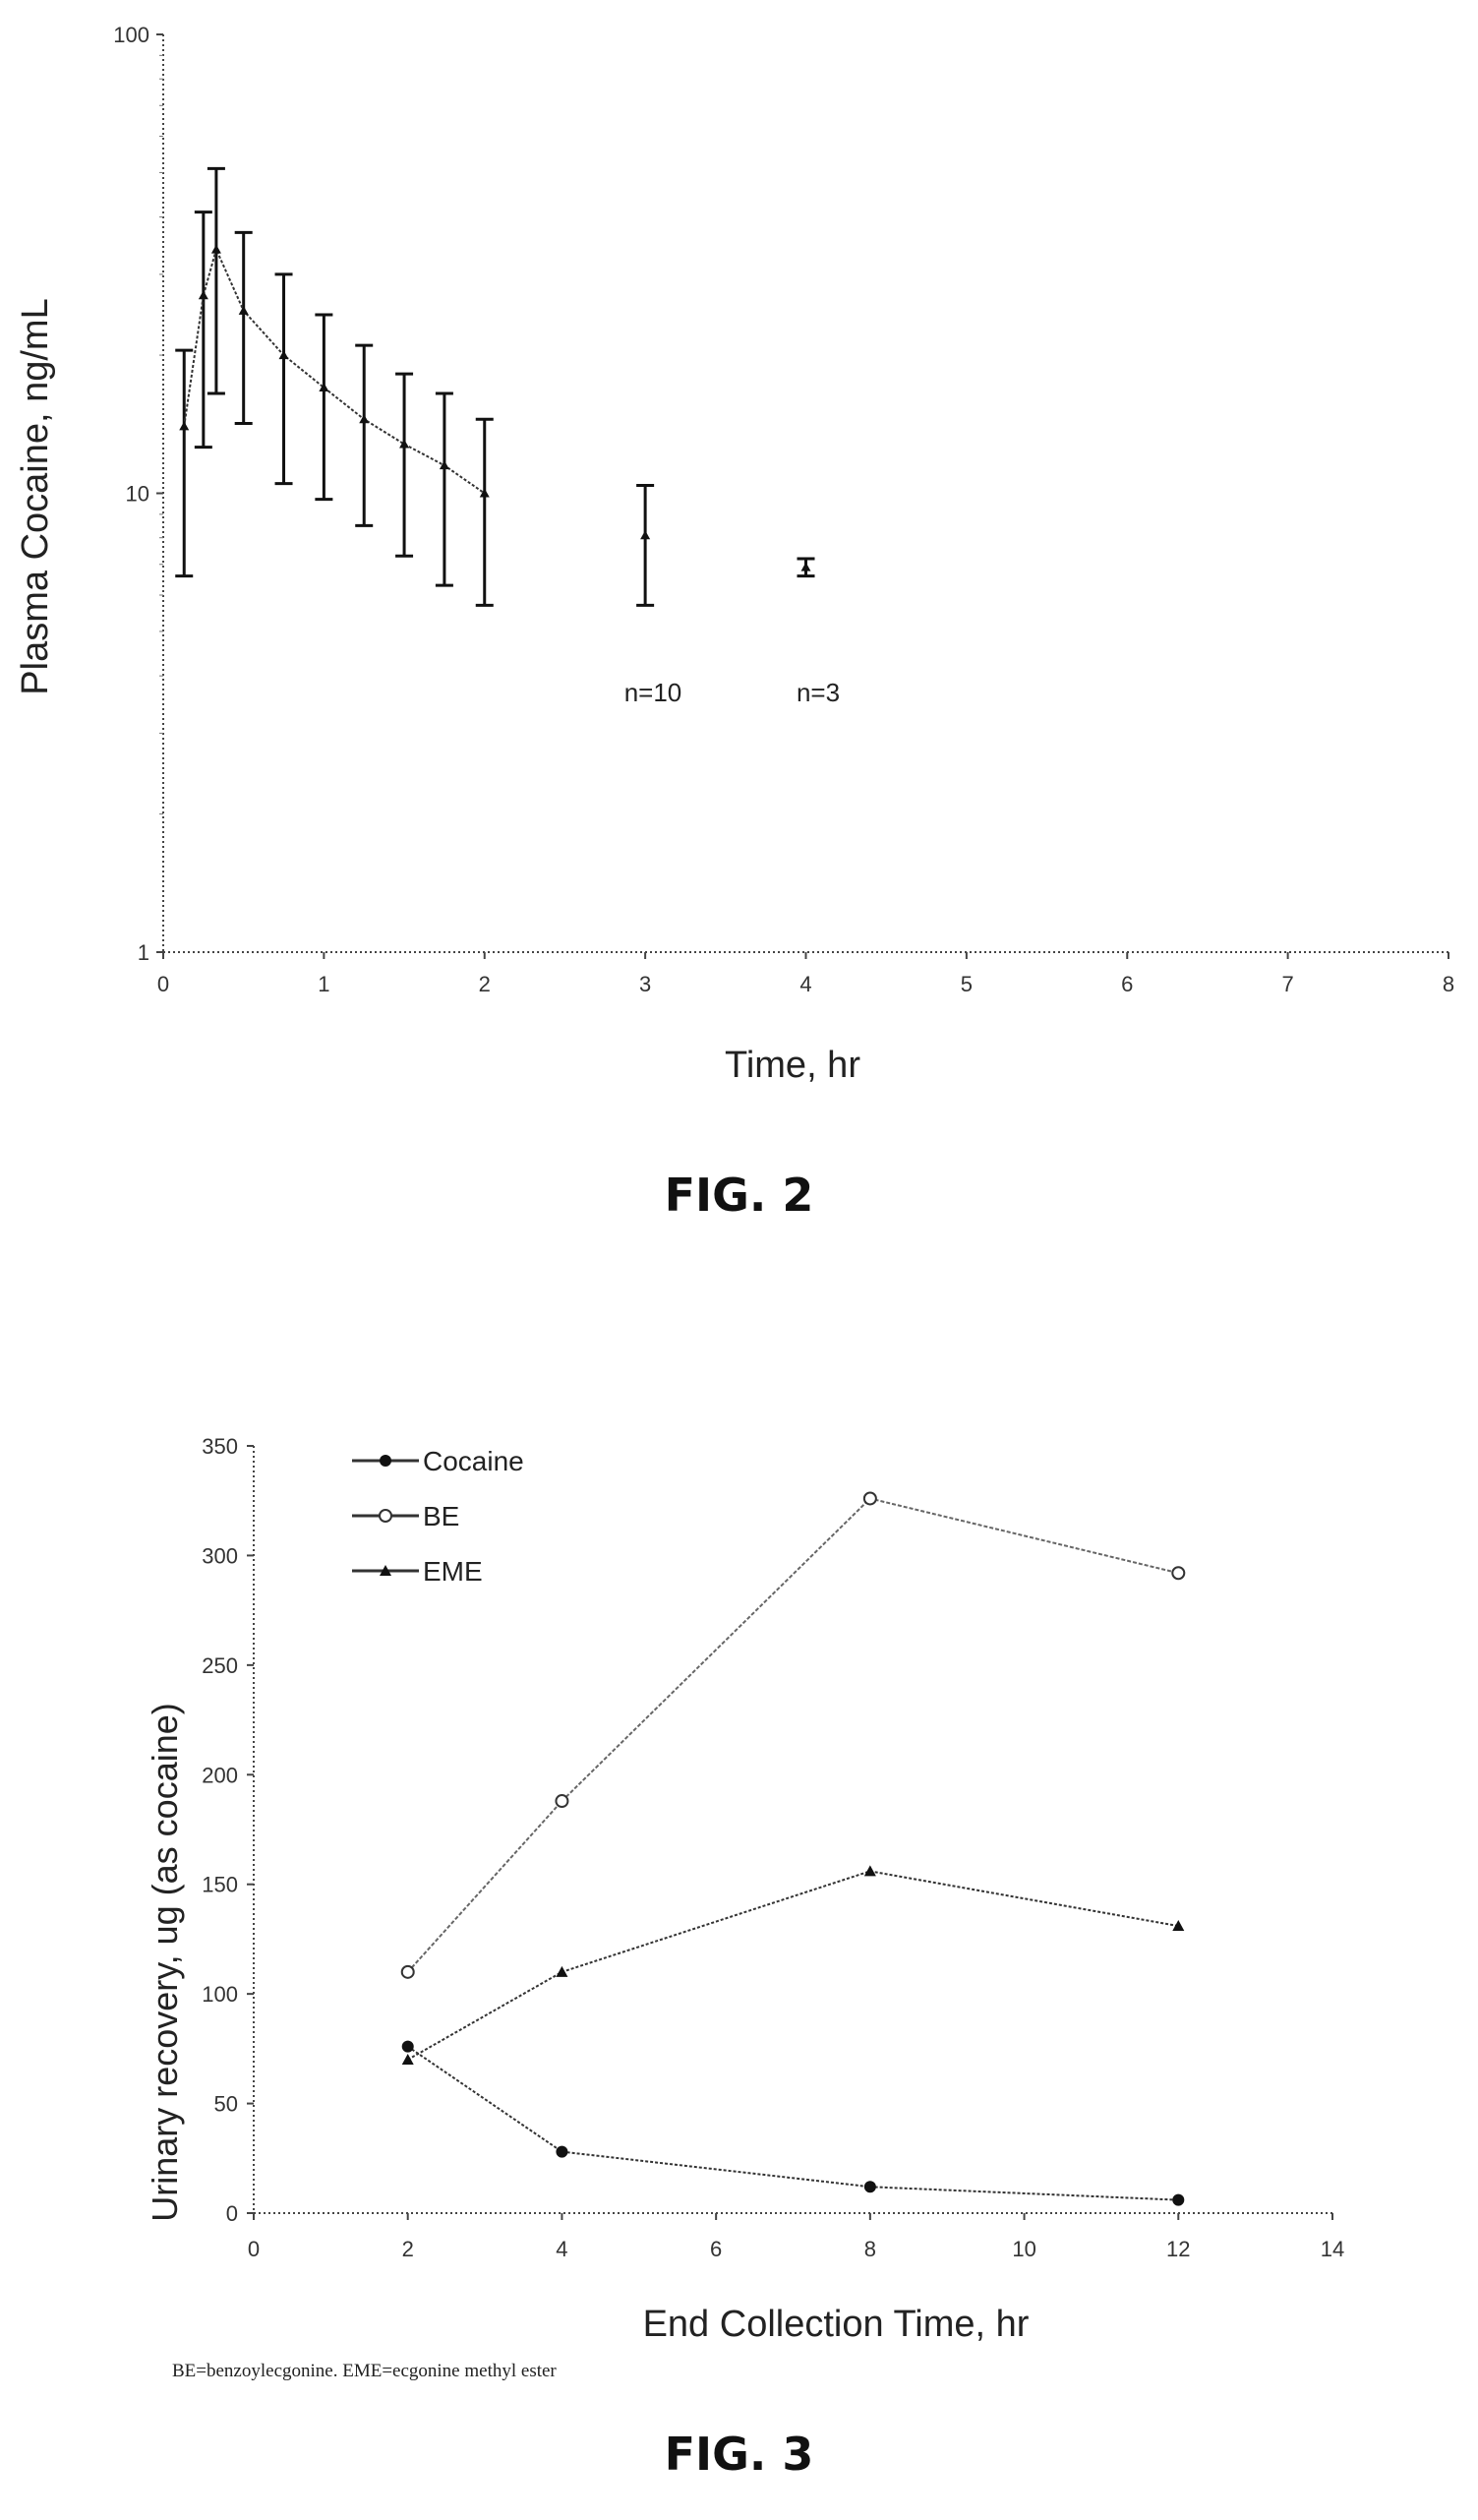 The width and height of the screenshot is (1478, 2520). Describe the element at coordinates (232, 2213) in the screenshot. I see `y-tick-label: 0` at that location.